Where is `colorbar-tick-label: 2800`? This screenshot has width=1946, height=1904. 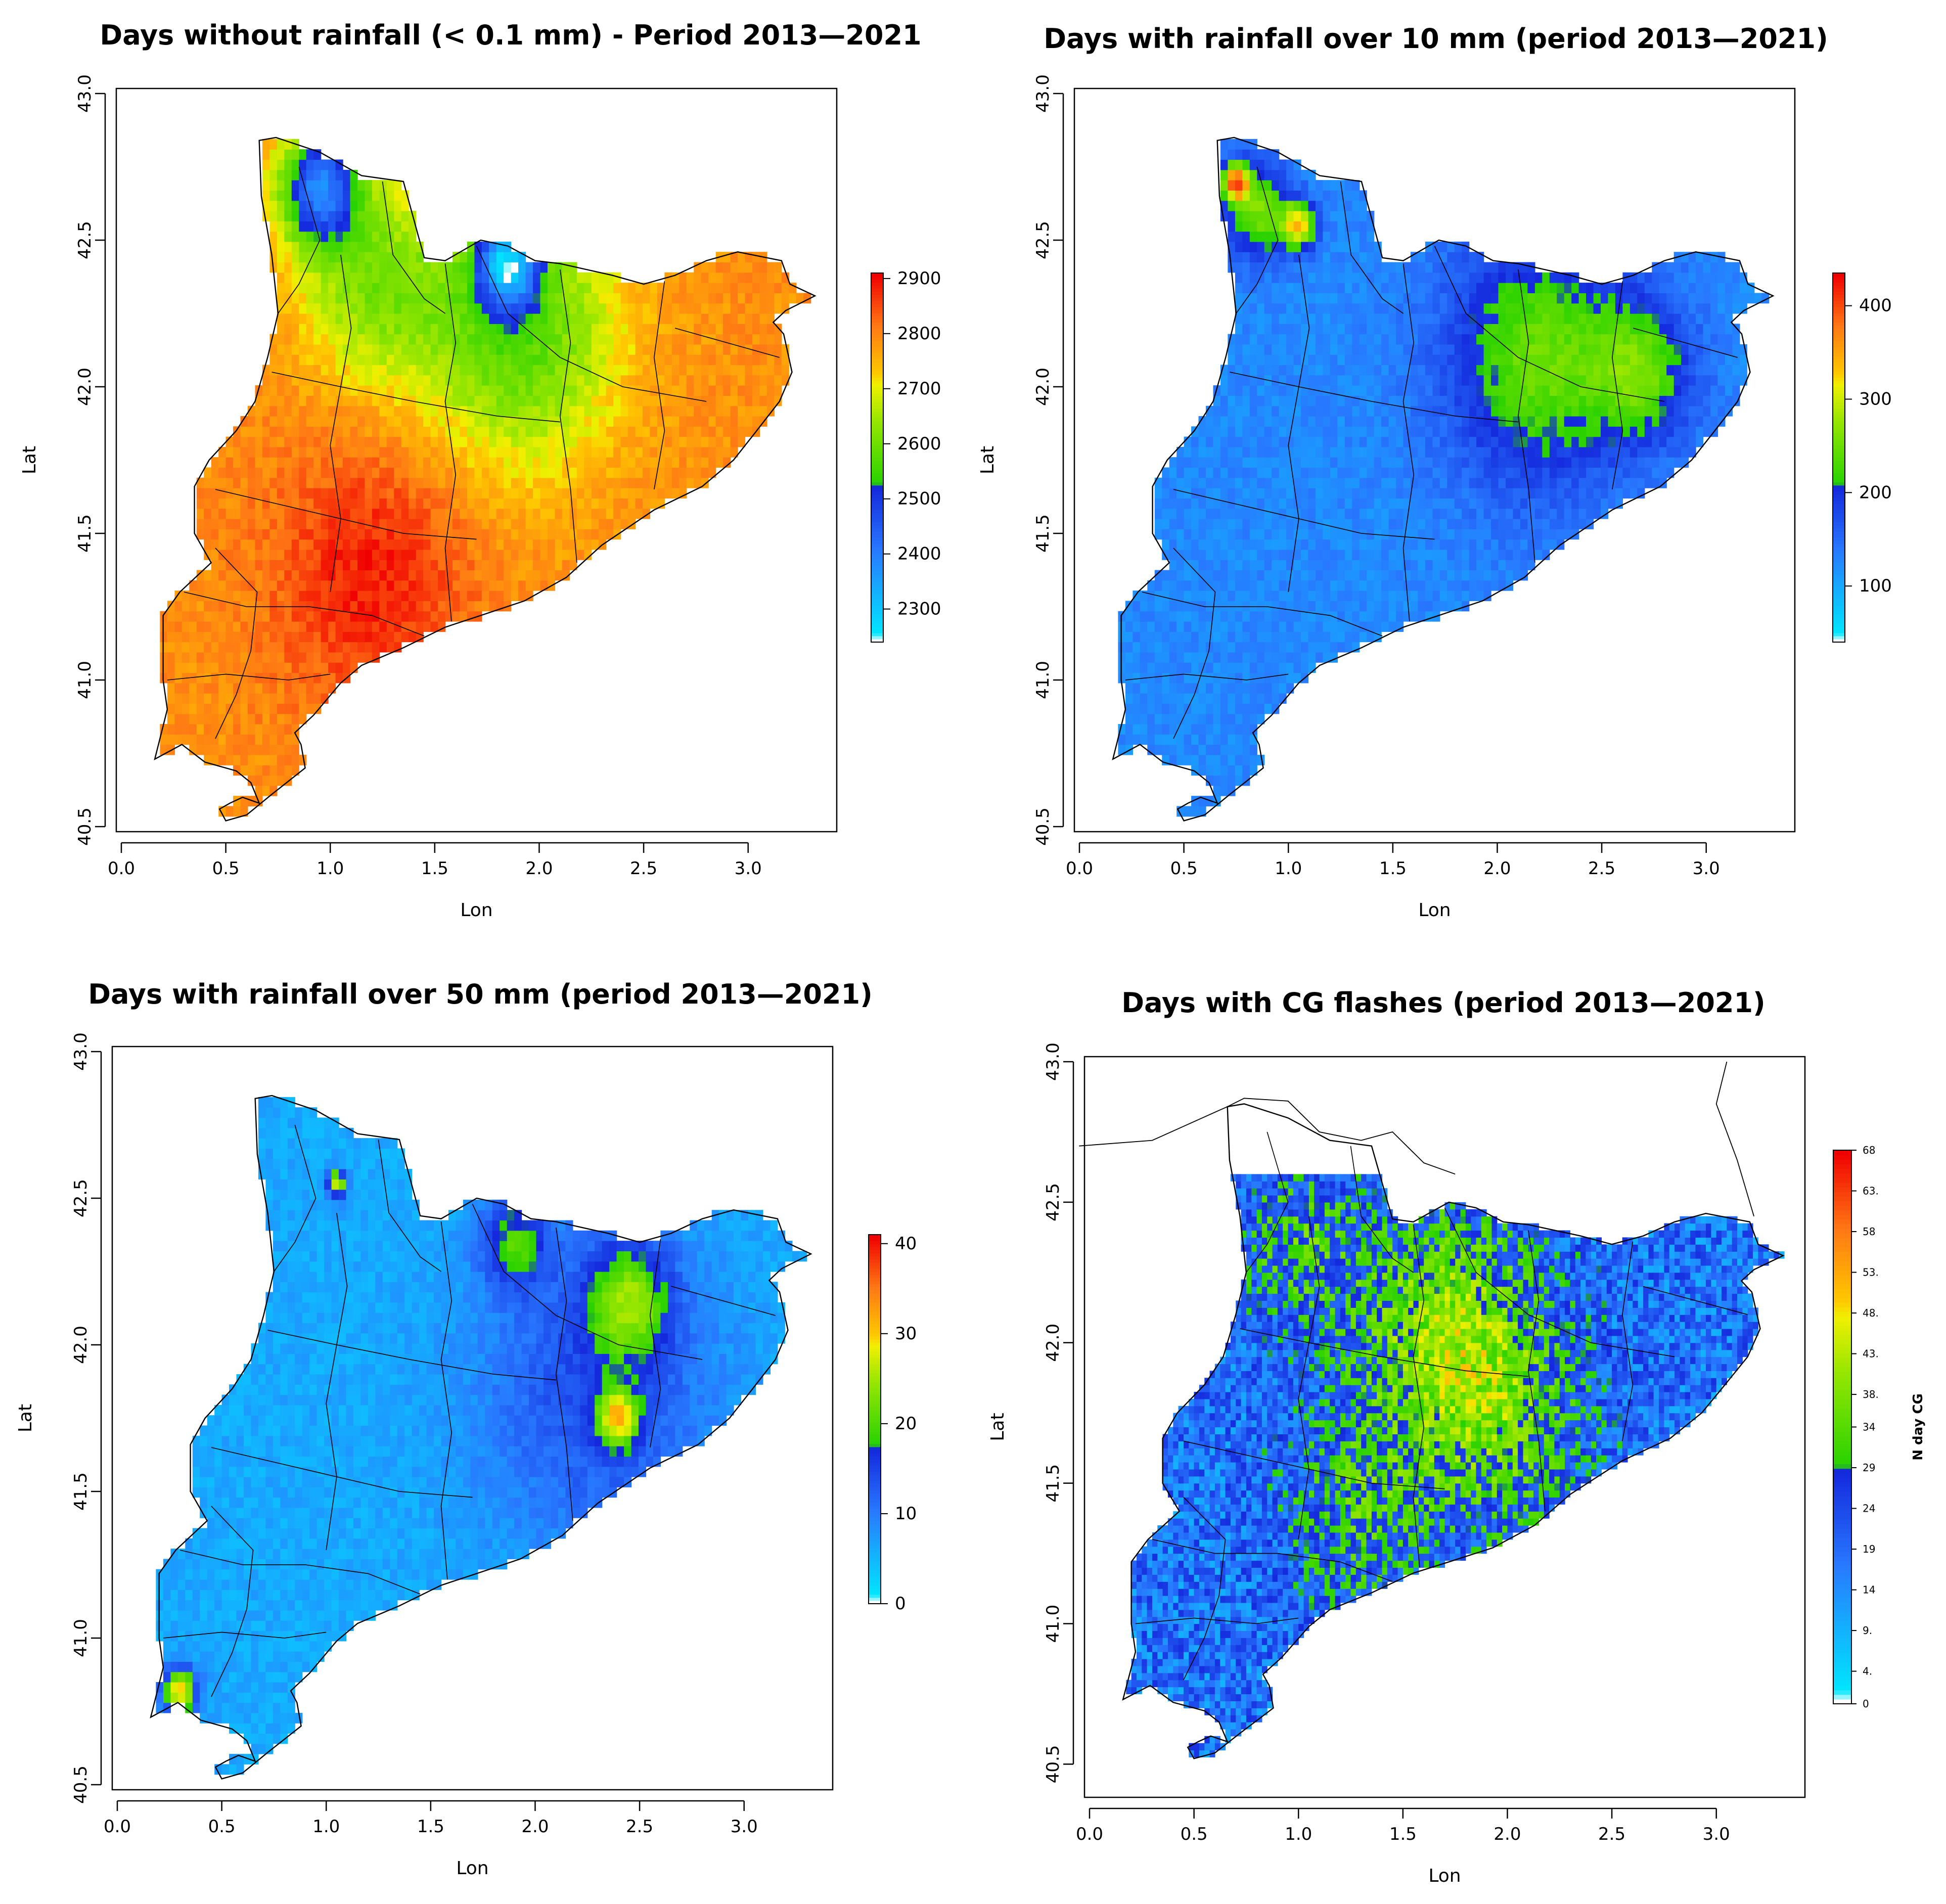
colorbar-tick-label: 2800 is located at coordinates (919, 334).